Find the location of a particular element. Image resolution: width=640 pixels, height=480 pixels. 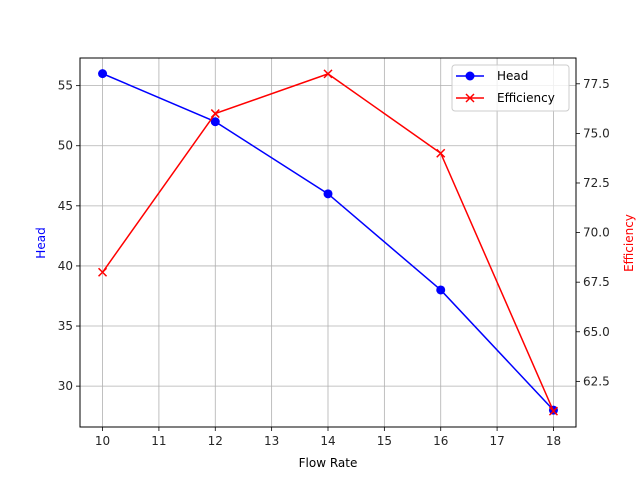

y-left-tick-label: 45 is located at coordinates (65, 206).